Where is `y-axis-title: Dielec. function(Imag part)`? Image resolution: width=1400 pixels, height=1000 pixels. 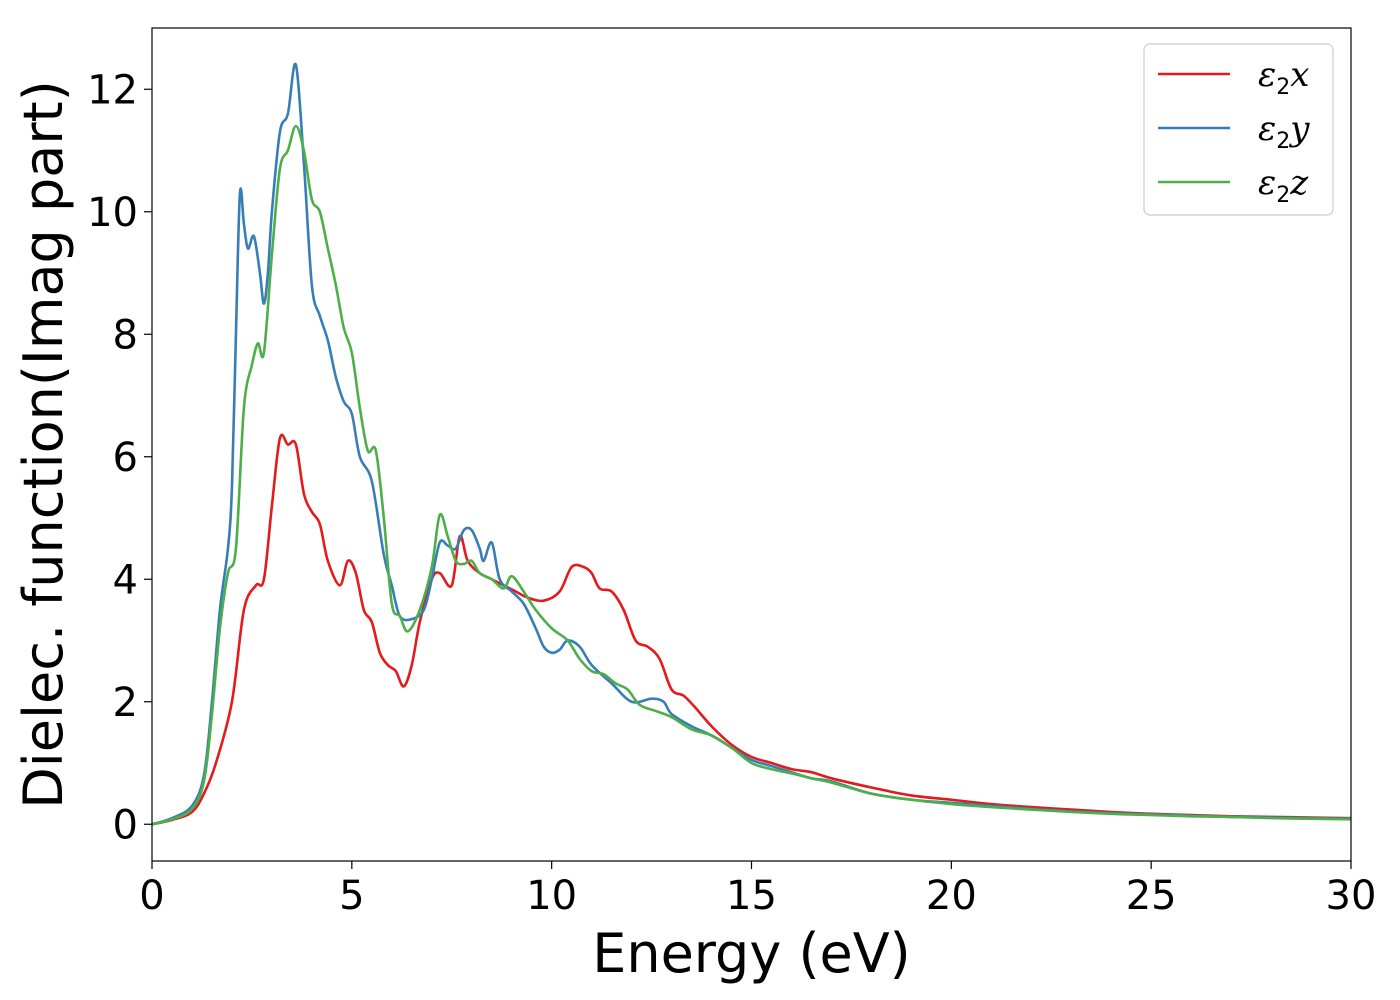 y-axis-title: Dielec. function(Imag part) is located at coordinates (43, 444).